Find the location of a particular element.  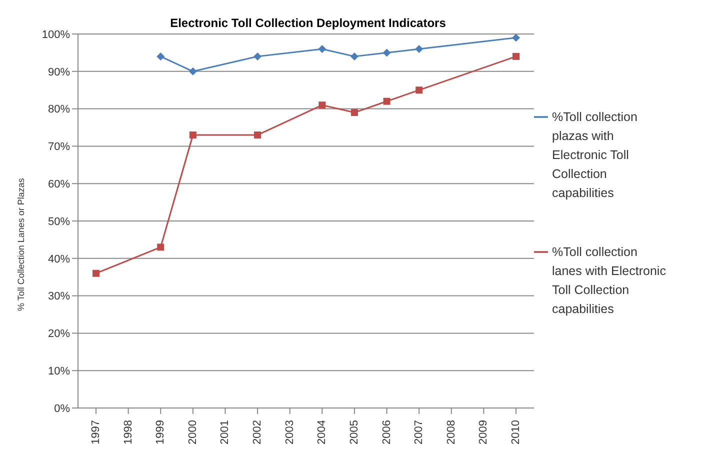

x-tick-label: 2007 is located at coordinates (419, 432).